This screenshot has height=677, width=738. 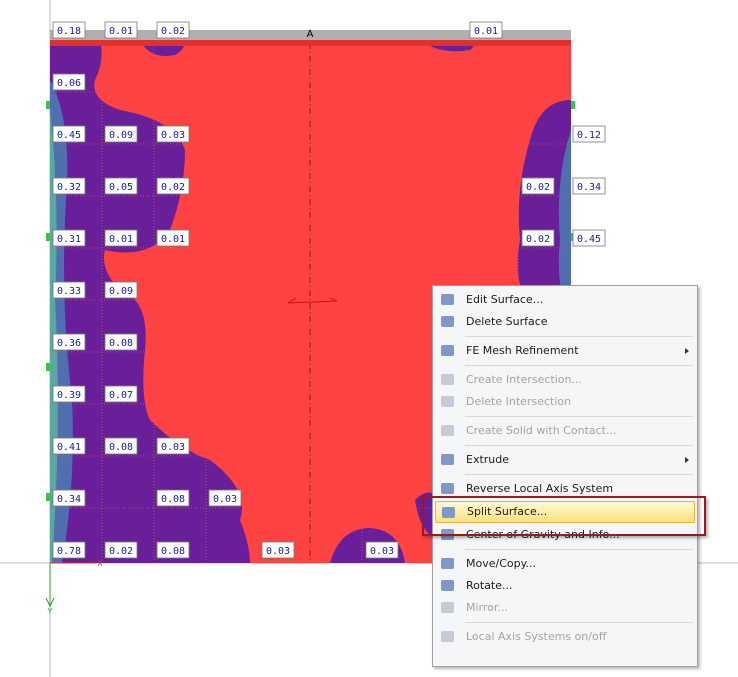 I want to click on result-label: 0.41, so click(x=69, y=447).